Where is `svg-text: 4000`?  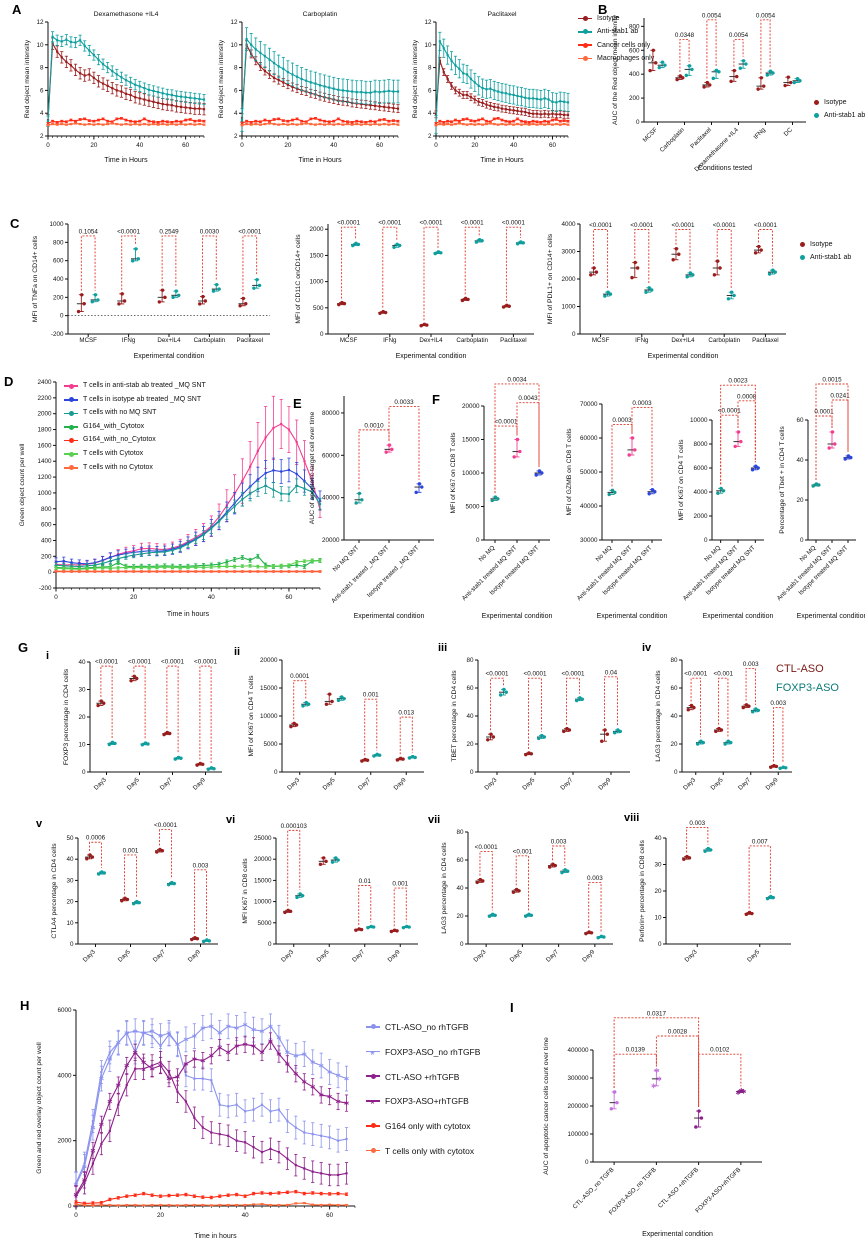 svg-text: 4000 is located at coordinates (700, 492).